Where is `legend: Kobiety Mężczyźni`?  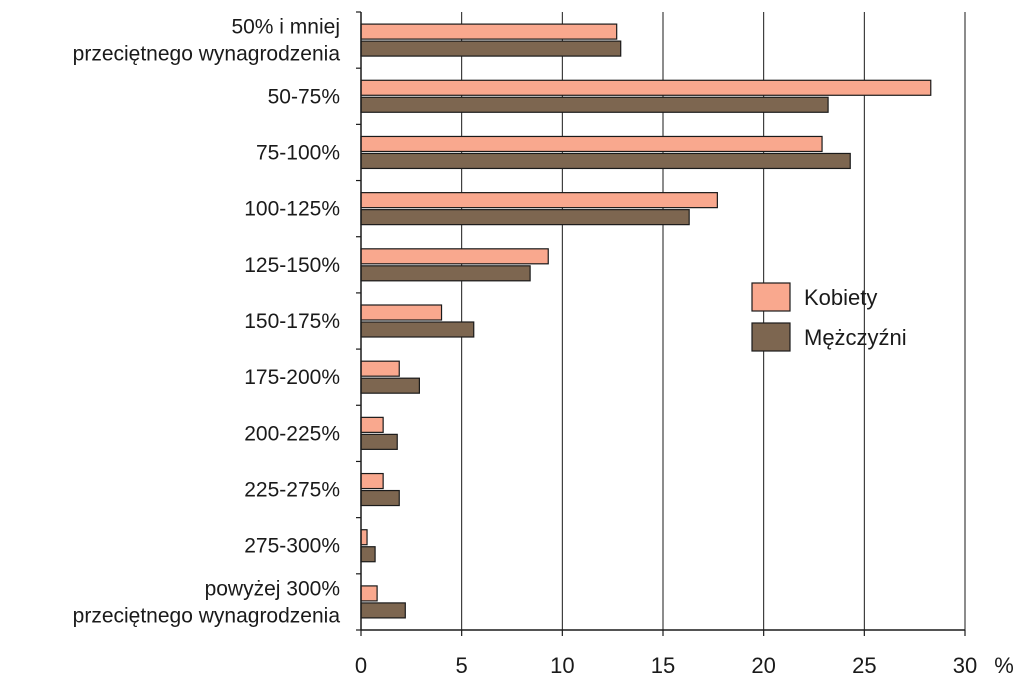 legend: Kobiety Mężczyźni is located at coordinates (829, 317).